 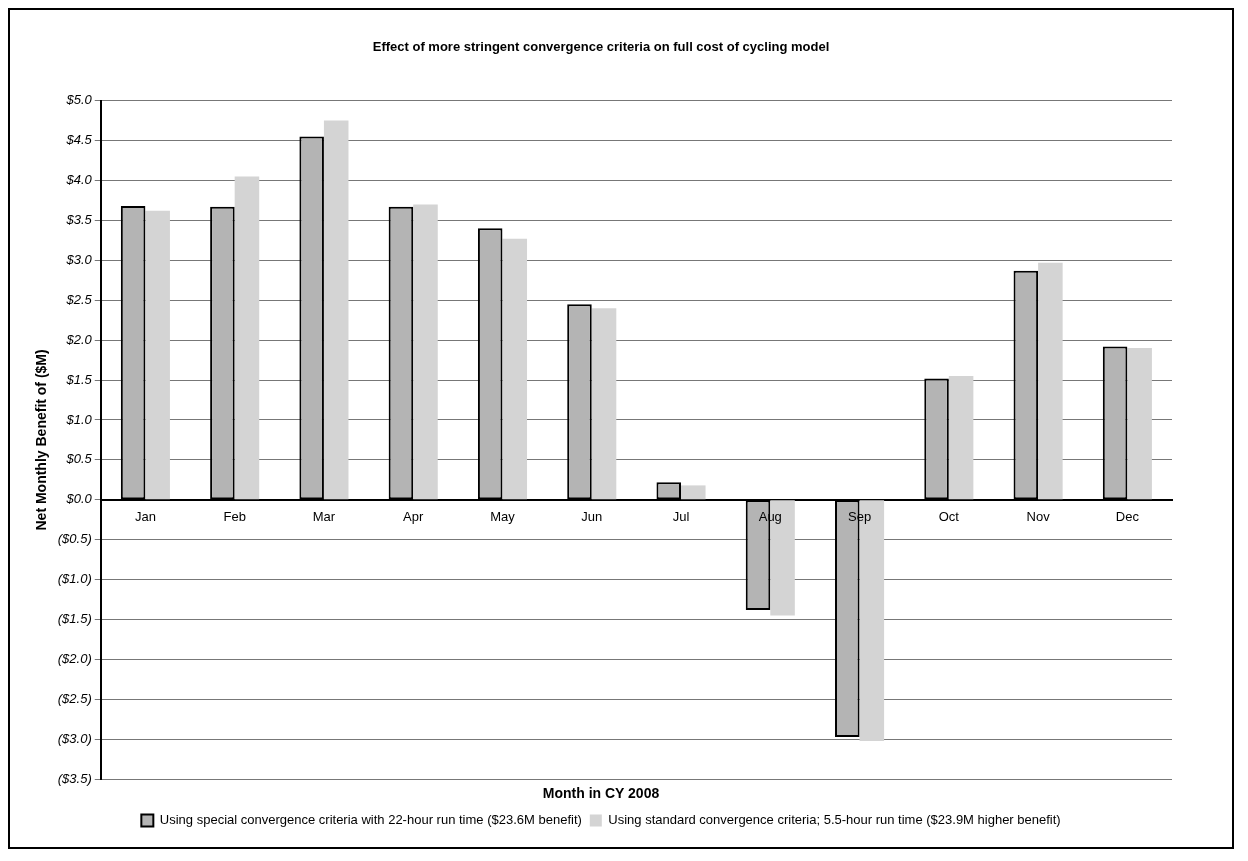 What do you see at coordinates (79, 219) in the screenshot?
I see `y-tick-label: $3.5` at bounding box center [79, 219].